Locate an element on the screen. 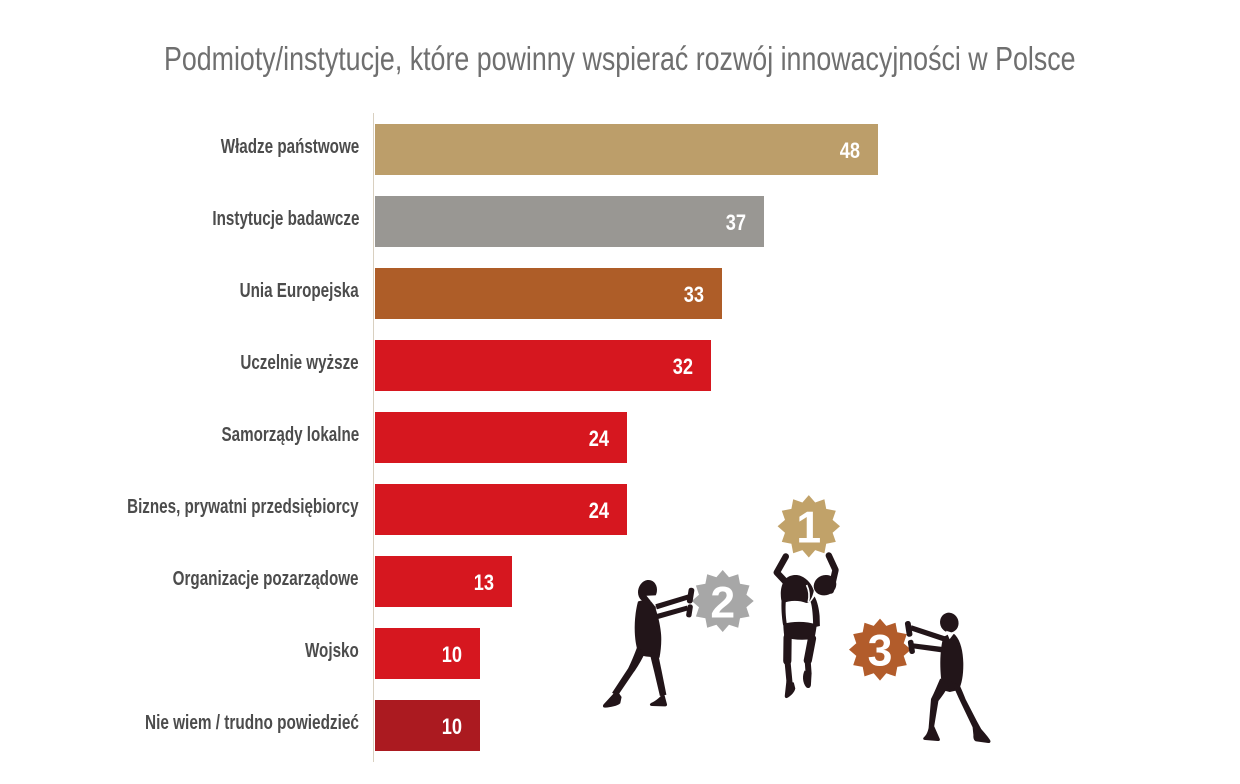 The image size is (1240, 784). svg-text: 2 is located at coordinates (722, 602).